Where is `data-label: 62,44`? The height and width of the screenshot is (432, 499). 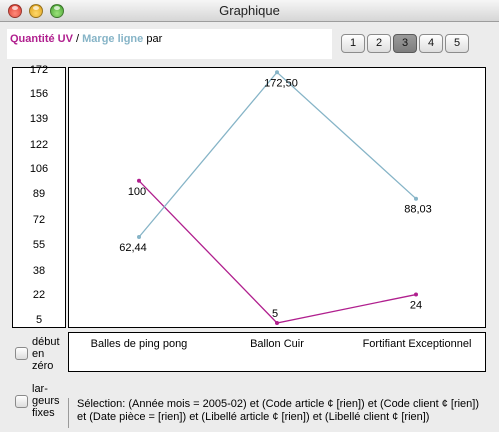 data-label: 62,44 is located at coordinates (133, 248).